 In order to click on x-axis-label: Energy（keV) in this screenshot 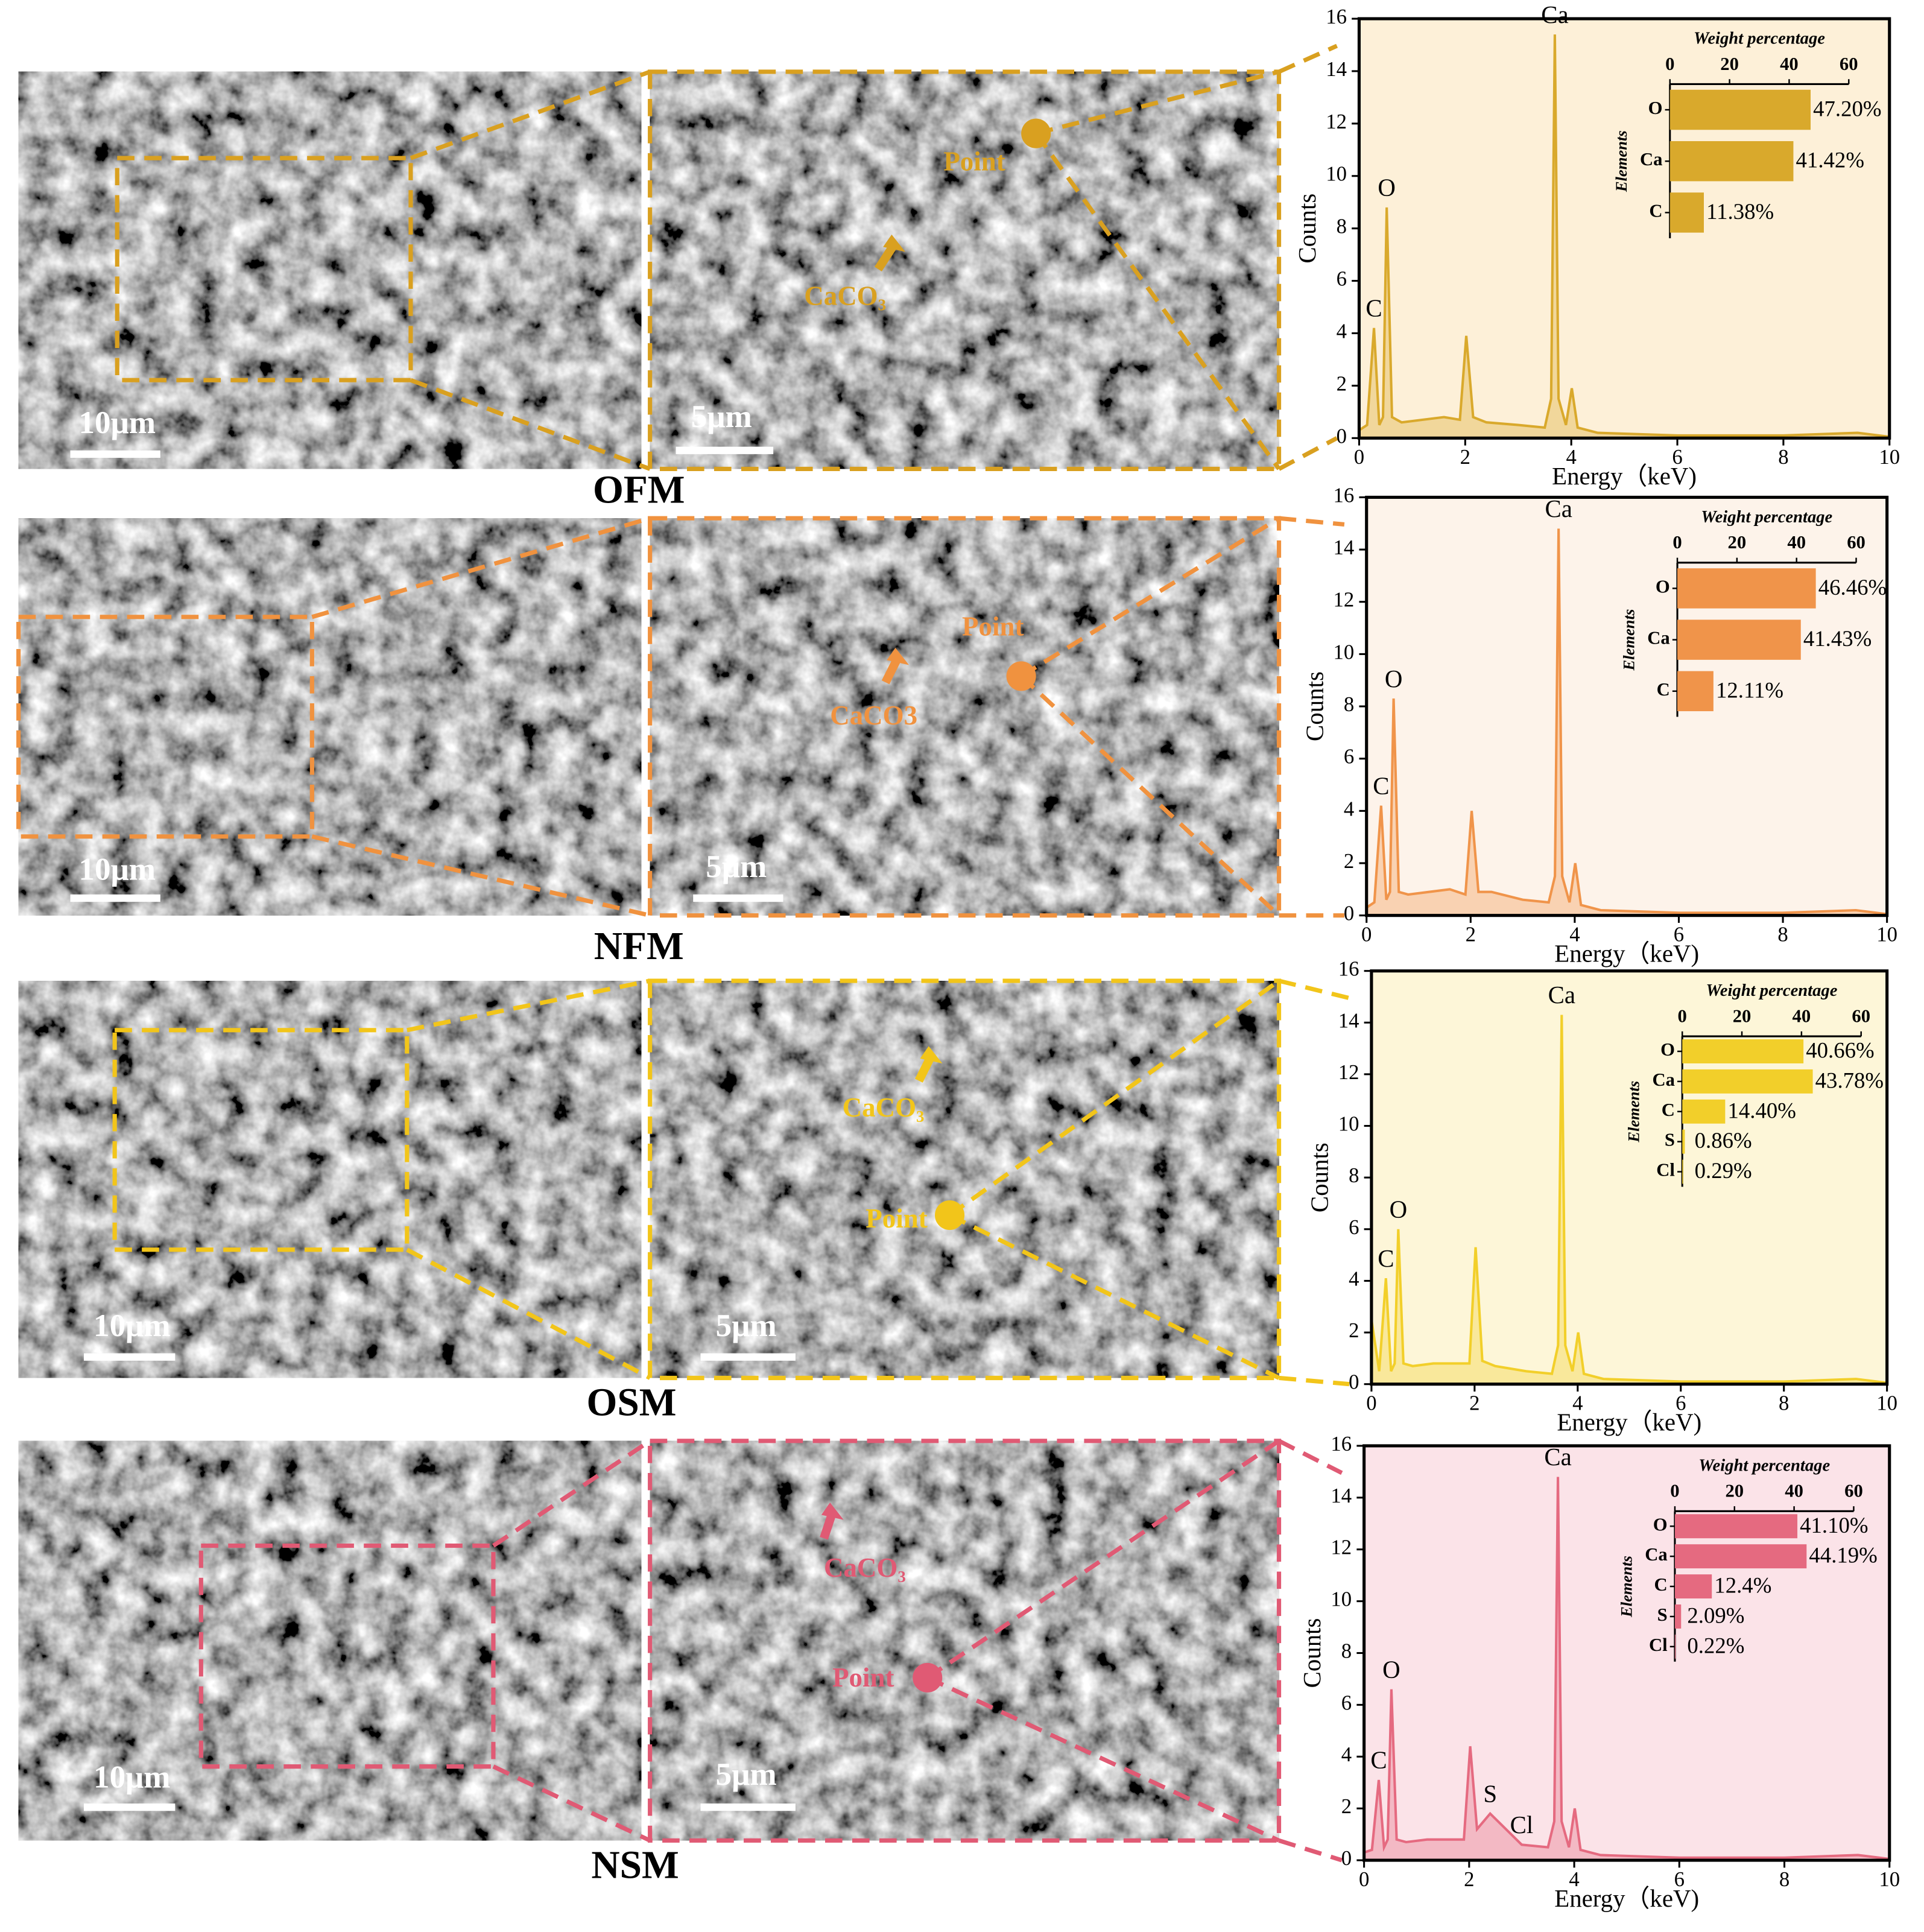, I will do `click(1626, 954)`.